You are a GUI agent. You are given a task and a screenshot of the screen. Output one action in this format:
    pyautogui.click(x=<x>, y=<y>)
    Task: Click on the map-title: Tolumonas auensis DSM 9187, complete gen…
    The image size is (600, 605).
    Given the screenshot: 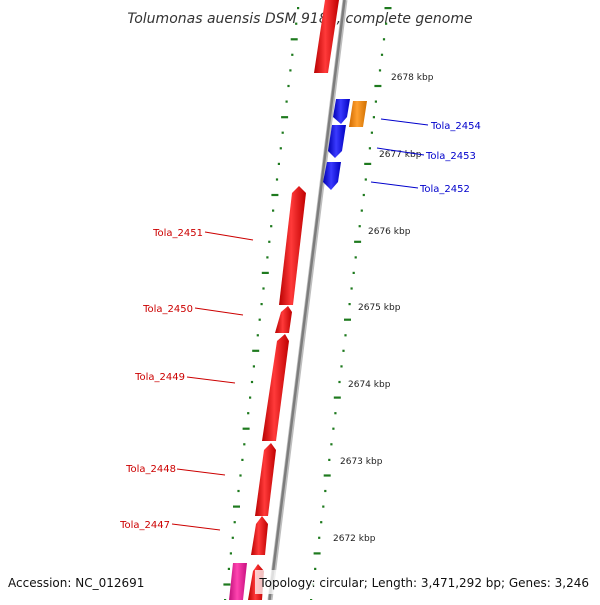 What is the action you would take?
    pyautogui.click(x=299, y=19)
    